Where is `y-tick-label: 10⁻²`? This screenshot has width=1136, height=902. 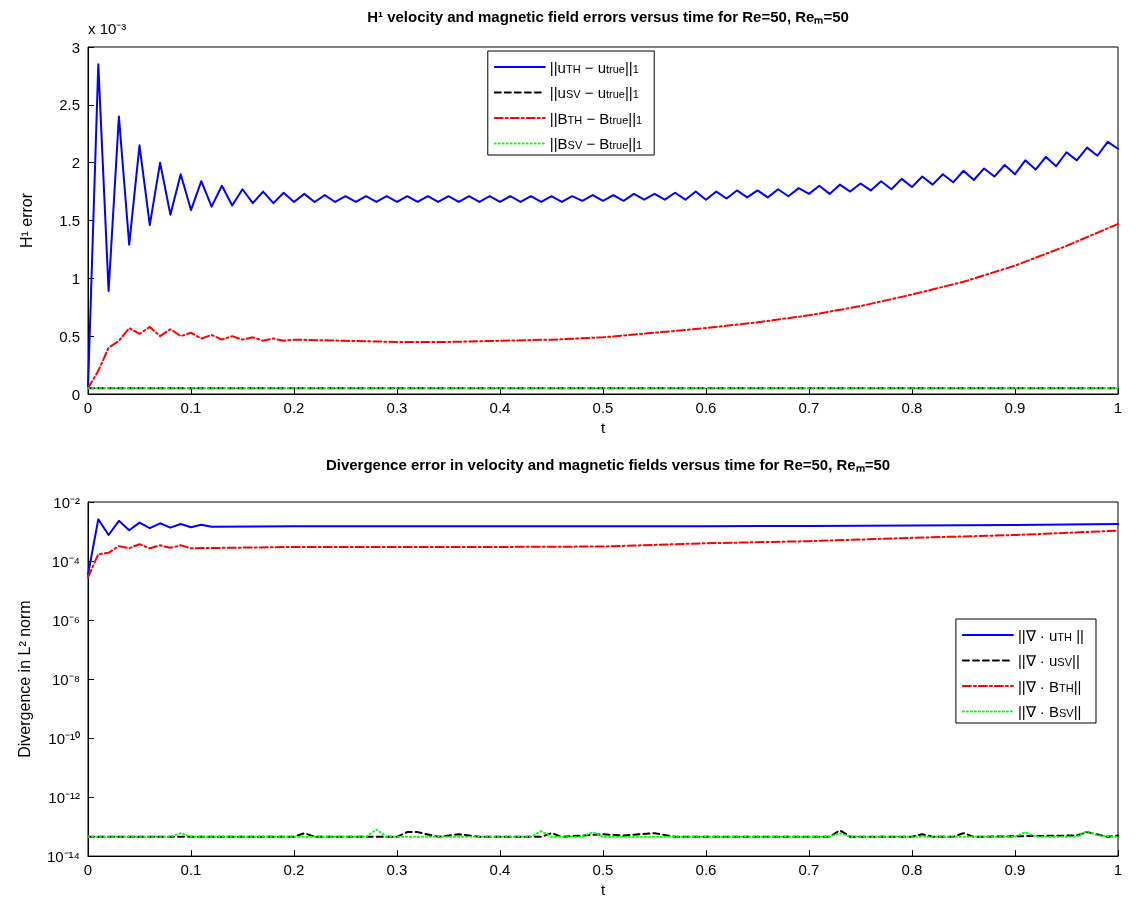
y-tick-label: 10⁻² is located at coordinates (66, 502).